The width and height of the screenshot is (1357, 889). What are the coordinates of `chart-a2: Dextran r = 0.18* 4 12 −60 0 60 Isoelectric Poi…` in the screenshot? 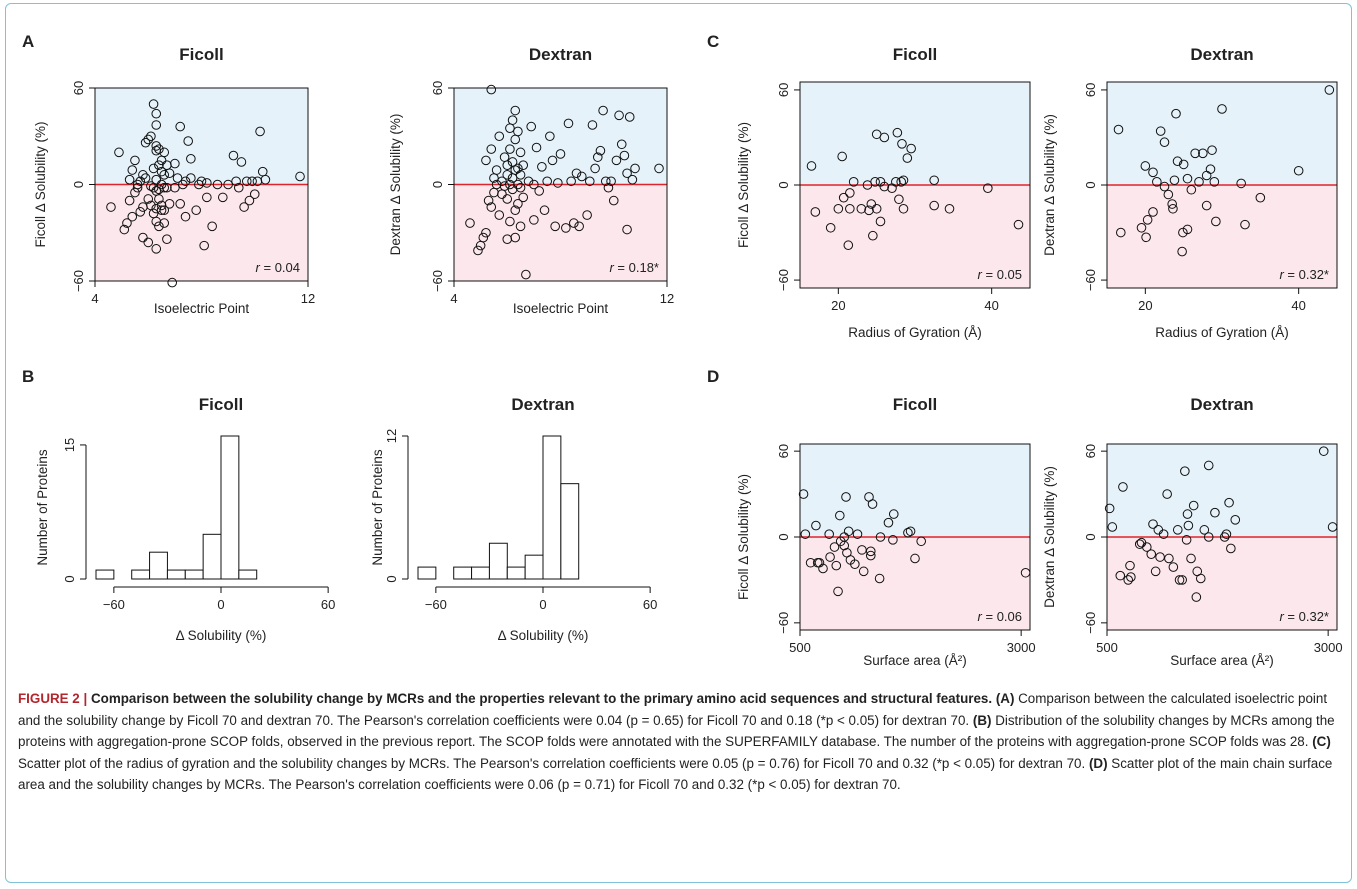 It's located at (531, 180).